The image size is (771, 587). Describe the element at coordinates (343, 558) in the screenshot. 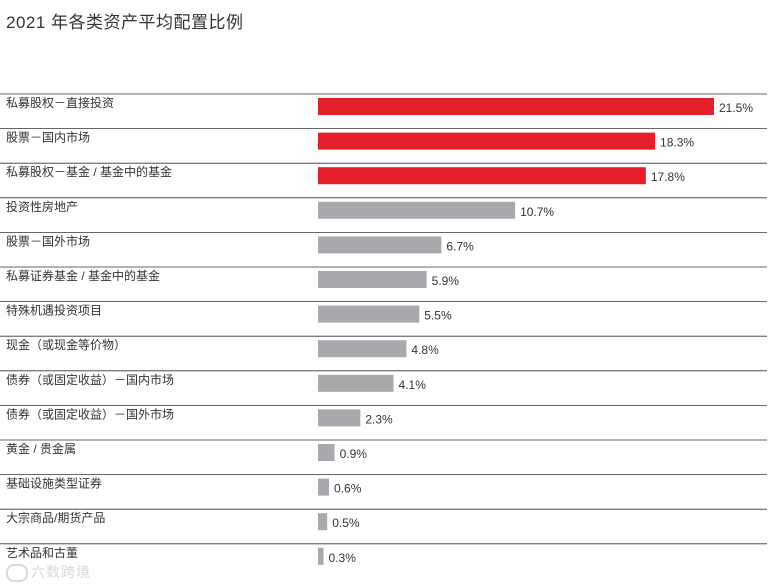

I see `value-label: 0.3%` at that location.